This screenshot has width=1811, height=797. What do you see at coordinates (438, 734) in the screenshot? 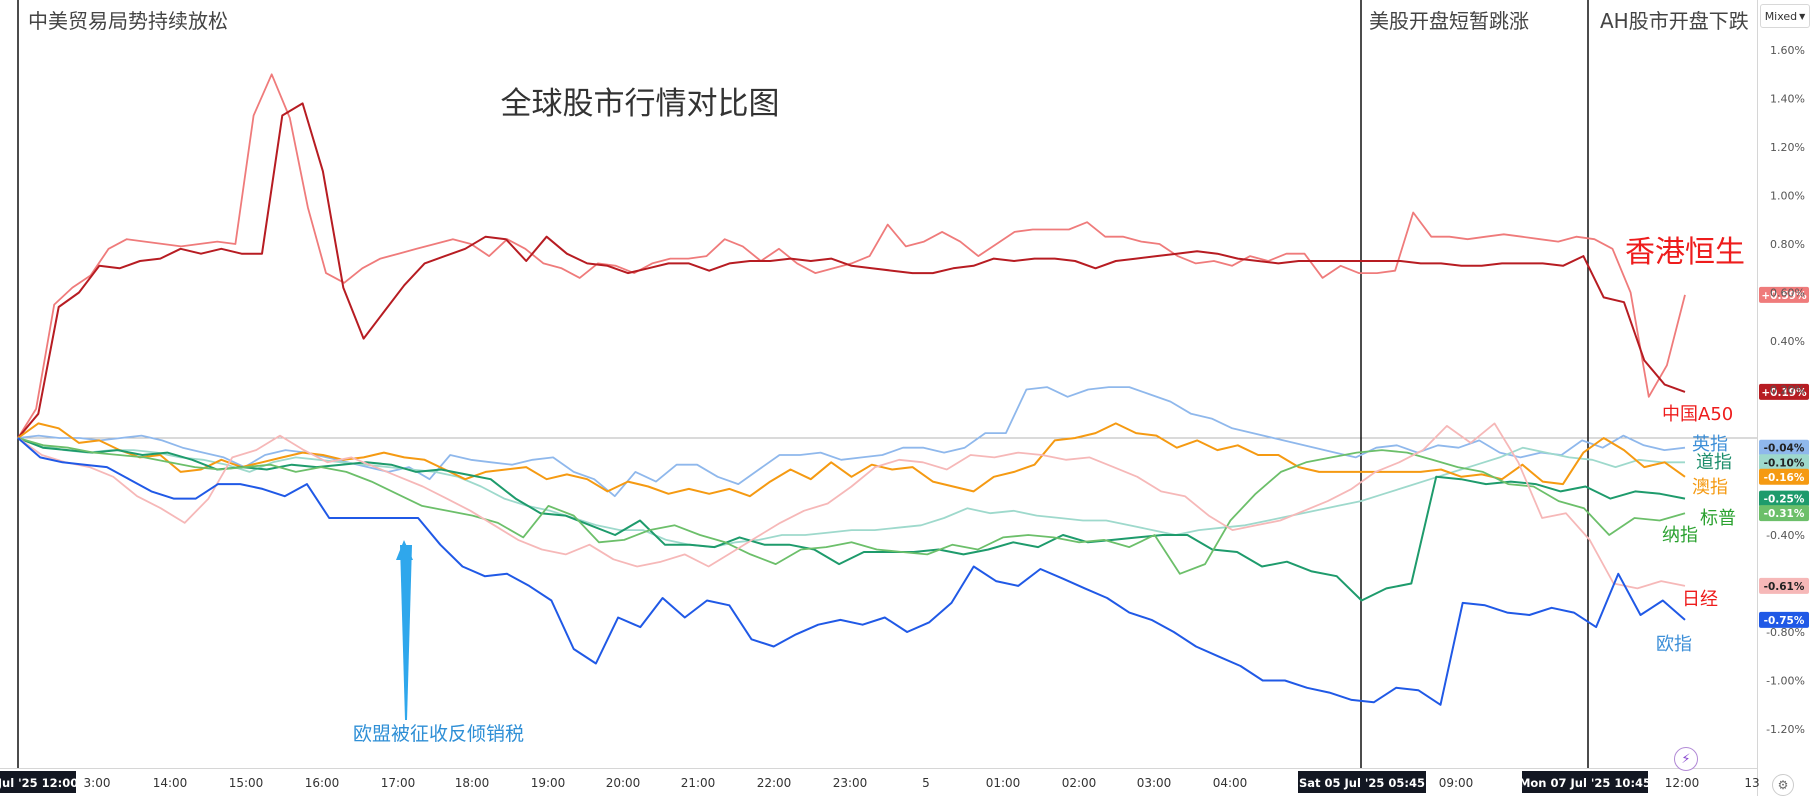
I see `annotation-label: 欧盟被征收反倾销税` at bounding box center [438, 734].